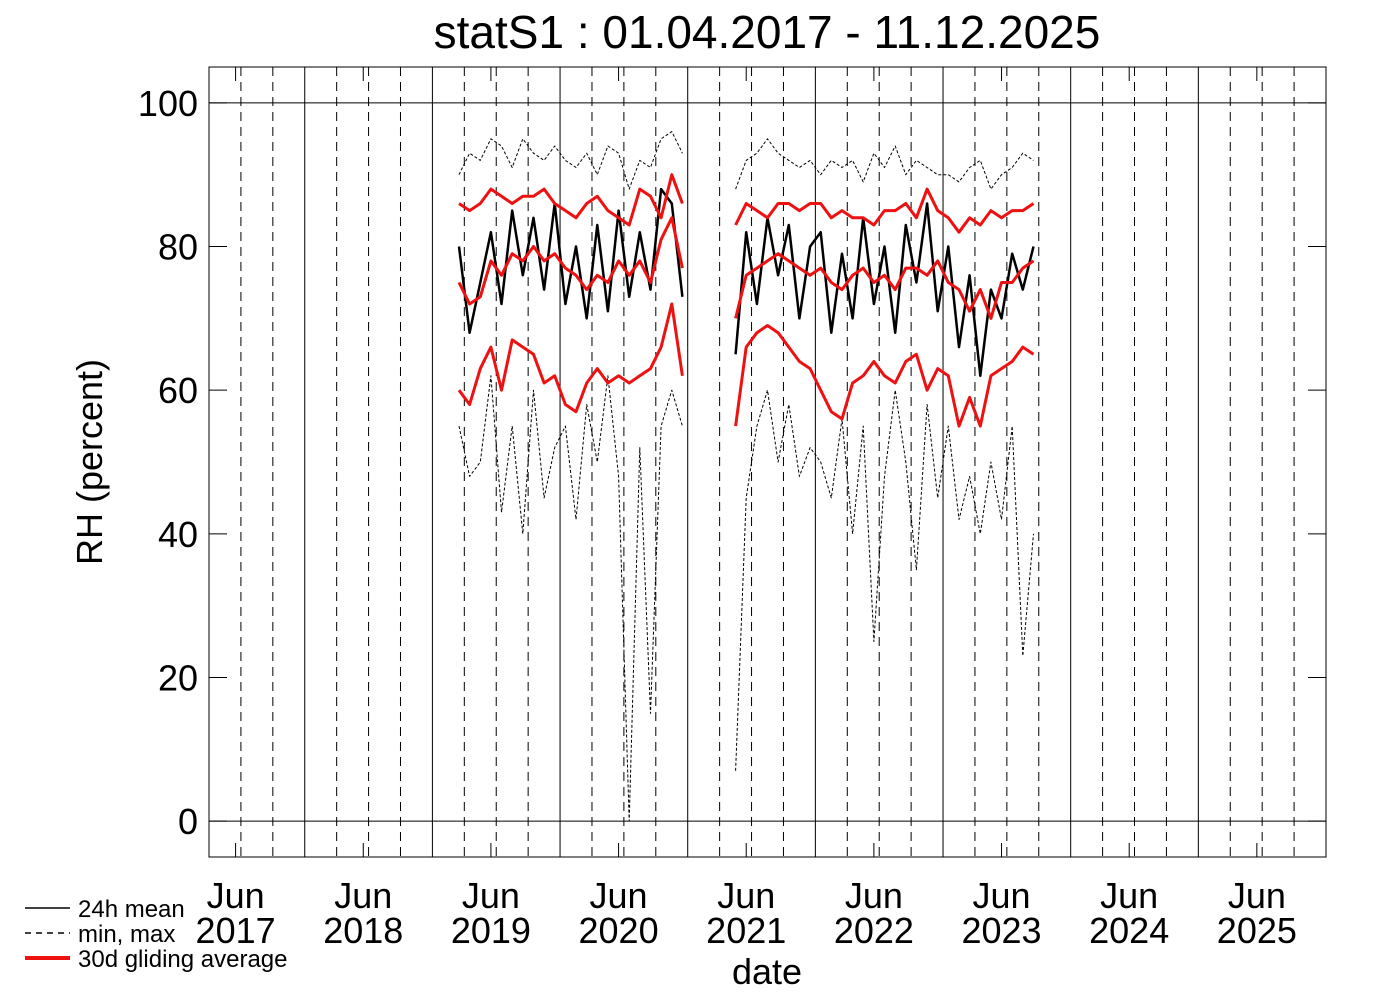  I want to click on x-tick-label: Jun 2021, so click(746, 913).